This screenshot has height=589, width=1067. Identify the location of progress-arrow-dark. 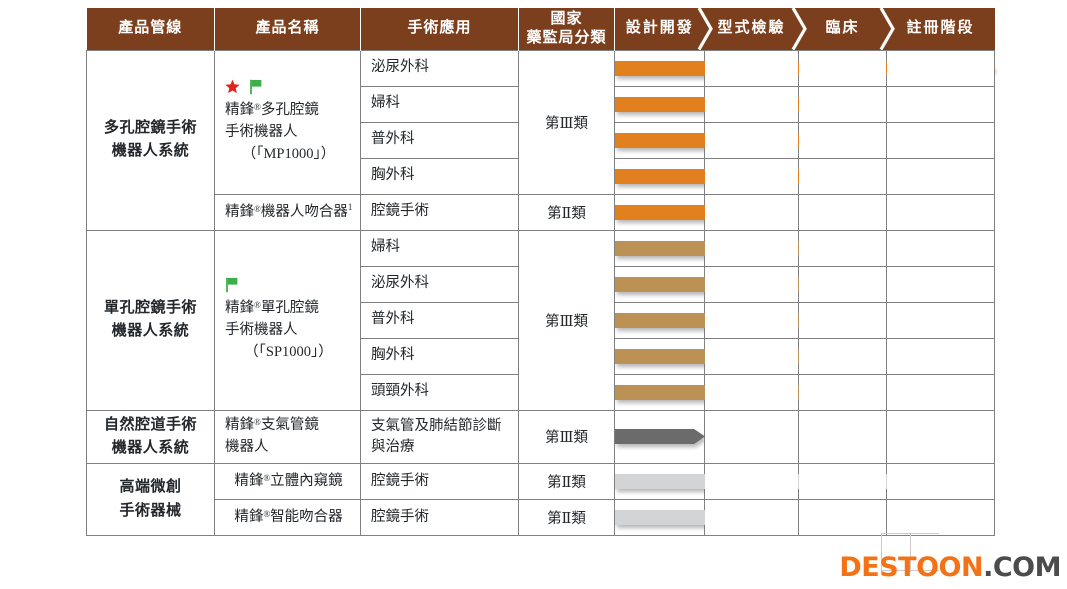
(660, 437).